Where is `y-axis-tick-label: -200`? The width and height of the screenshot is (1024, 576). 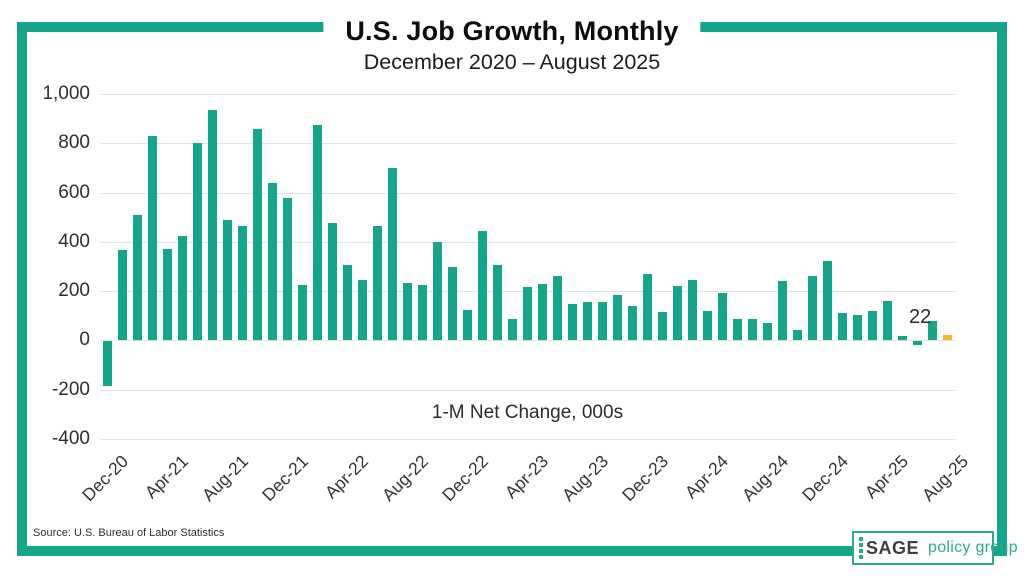
y-axis-tick-label: -200 is located at coordinates (70, 389).